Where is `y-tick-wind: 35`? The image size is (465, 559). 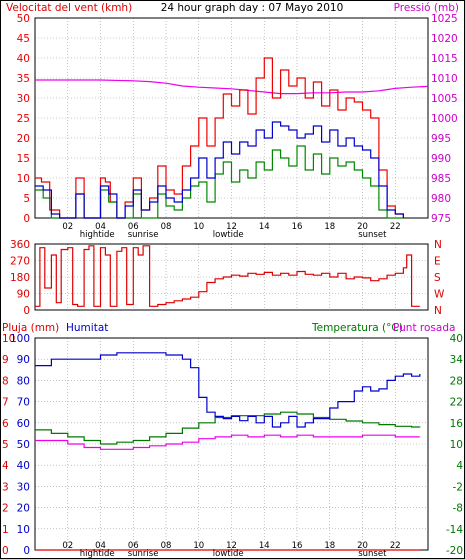
y-tick-wind: 35 is located at coordinates (23, 79).